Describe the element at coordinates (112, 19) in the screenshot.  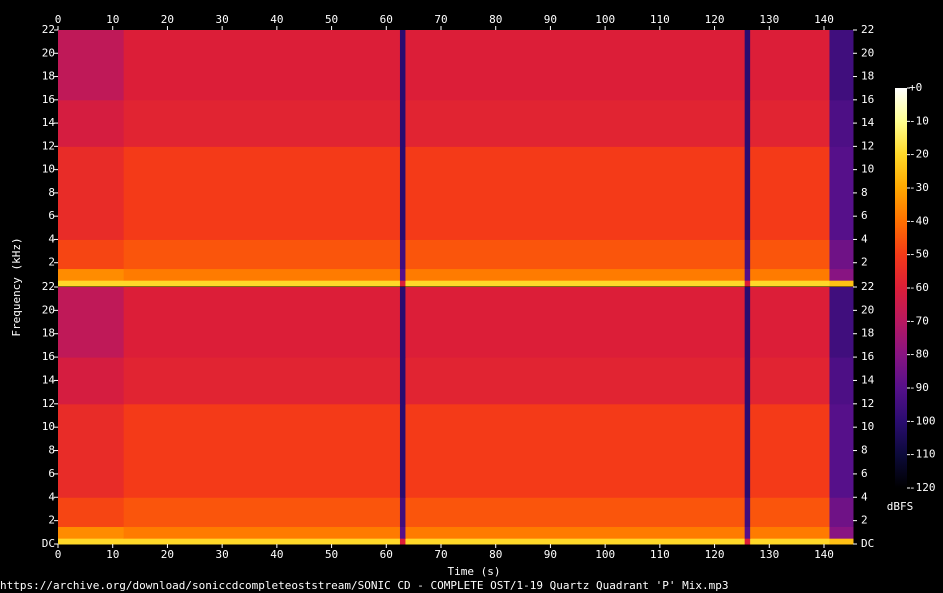
I see `x-tick-label-top: 10` at that location.